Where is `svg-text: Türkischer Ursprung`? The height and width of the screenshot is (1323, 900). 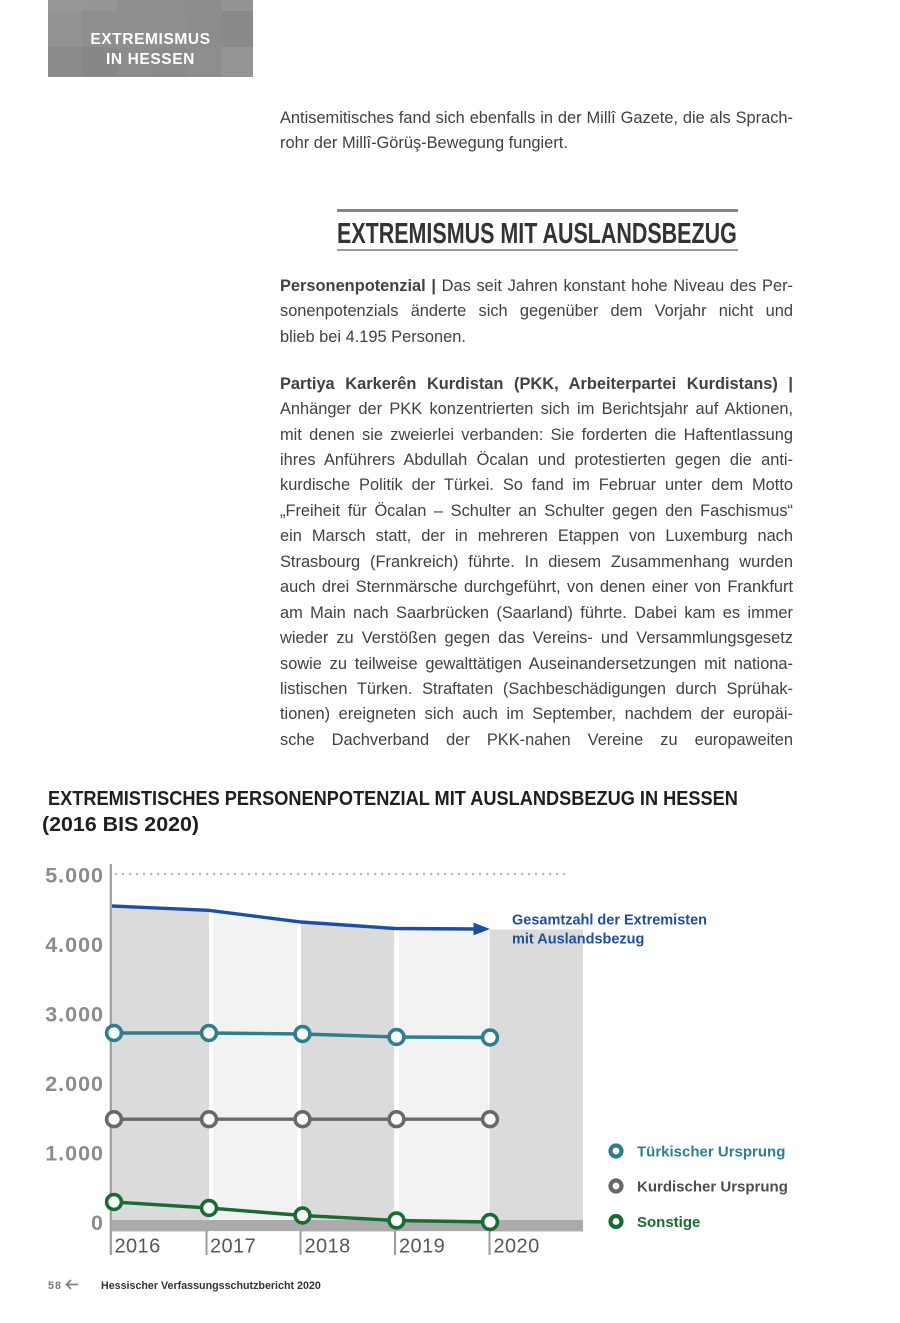 svg-text: Türkischer Ursprung is located at coordinates (711, 1152).